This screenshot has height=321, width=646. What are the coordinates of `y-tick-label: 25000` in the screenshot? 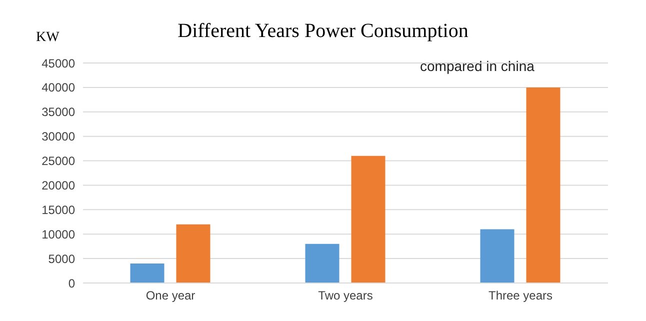 It's located at (59, 161).